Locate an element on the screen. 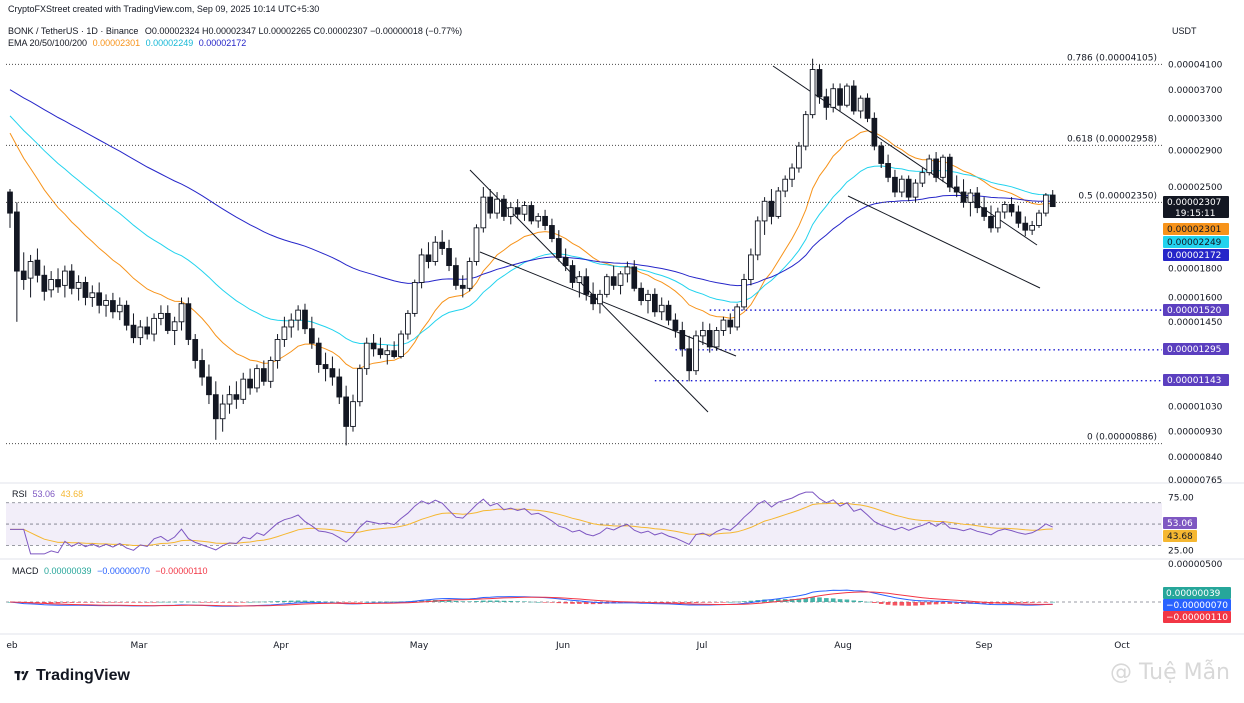 The width and height of the screenshot is (1244, 703). rsi-tag-value: 53.06 is located at coordinates (1180, 524).